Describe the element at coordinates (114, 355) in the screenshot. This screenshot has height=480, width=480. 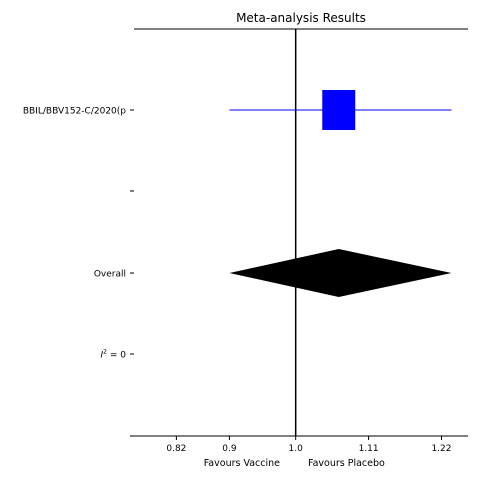
I see `row-label: I2 = 0` at that location.